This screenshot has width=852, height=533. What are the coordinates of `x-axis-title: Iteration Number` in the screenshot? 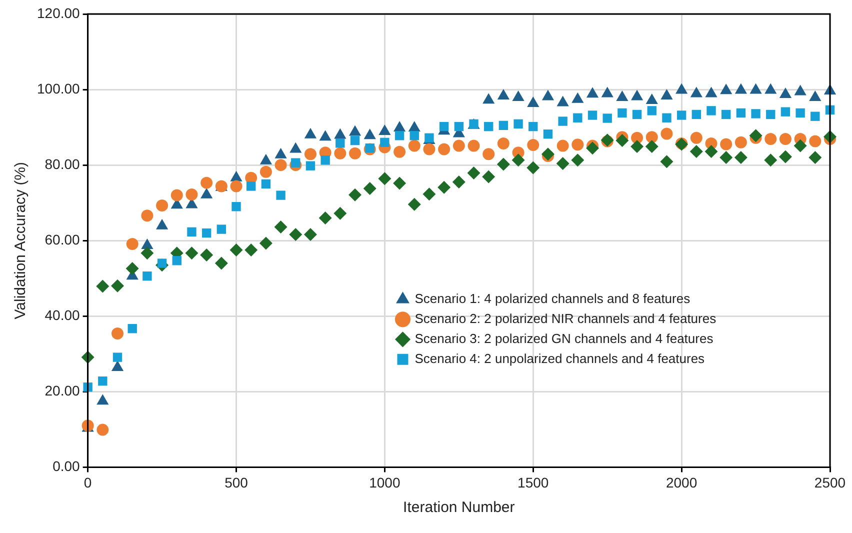 It's located at (459, 507).